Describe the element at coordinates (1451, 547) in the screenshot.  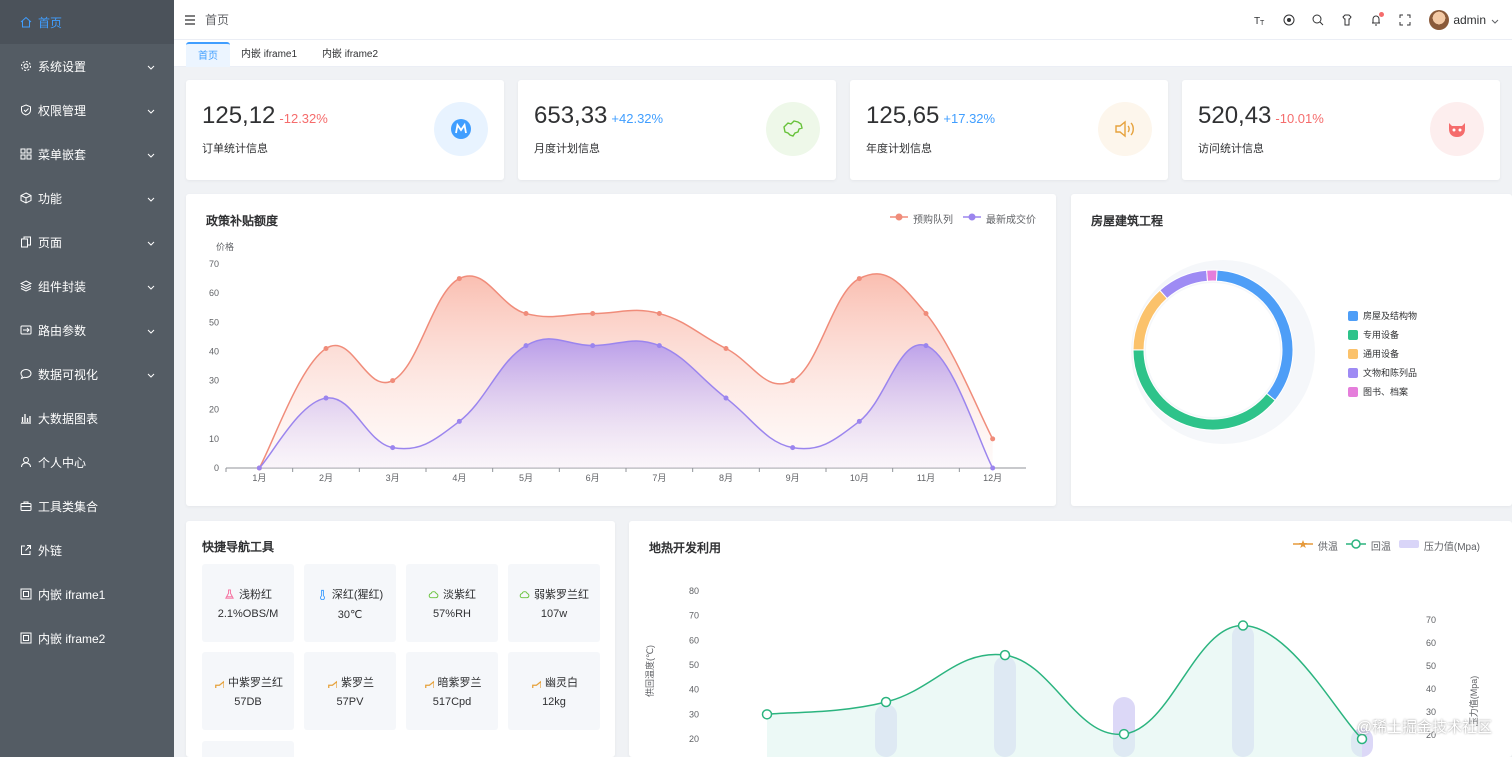
I see `legend-label-pressure: 压力值(Mpa)` at that location.